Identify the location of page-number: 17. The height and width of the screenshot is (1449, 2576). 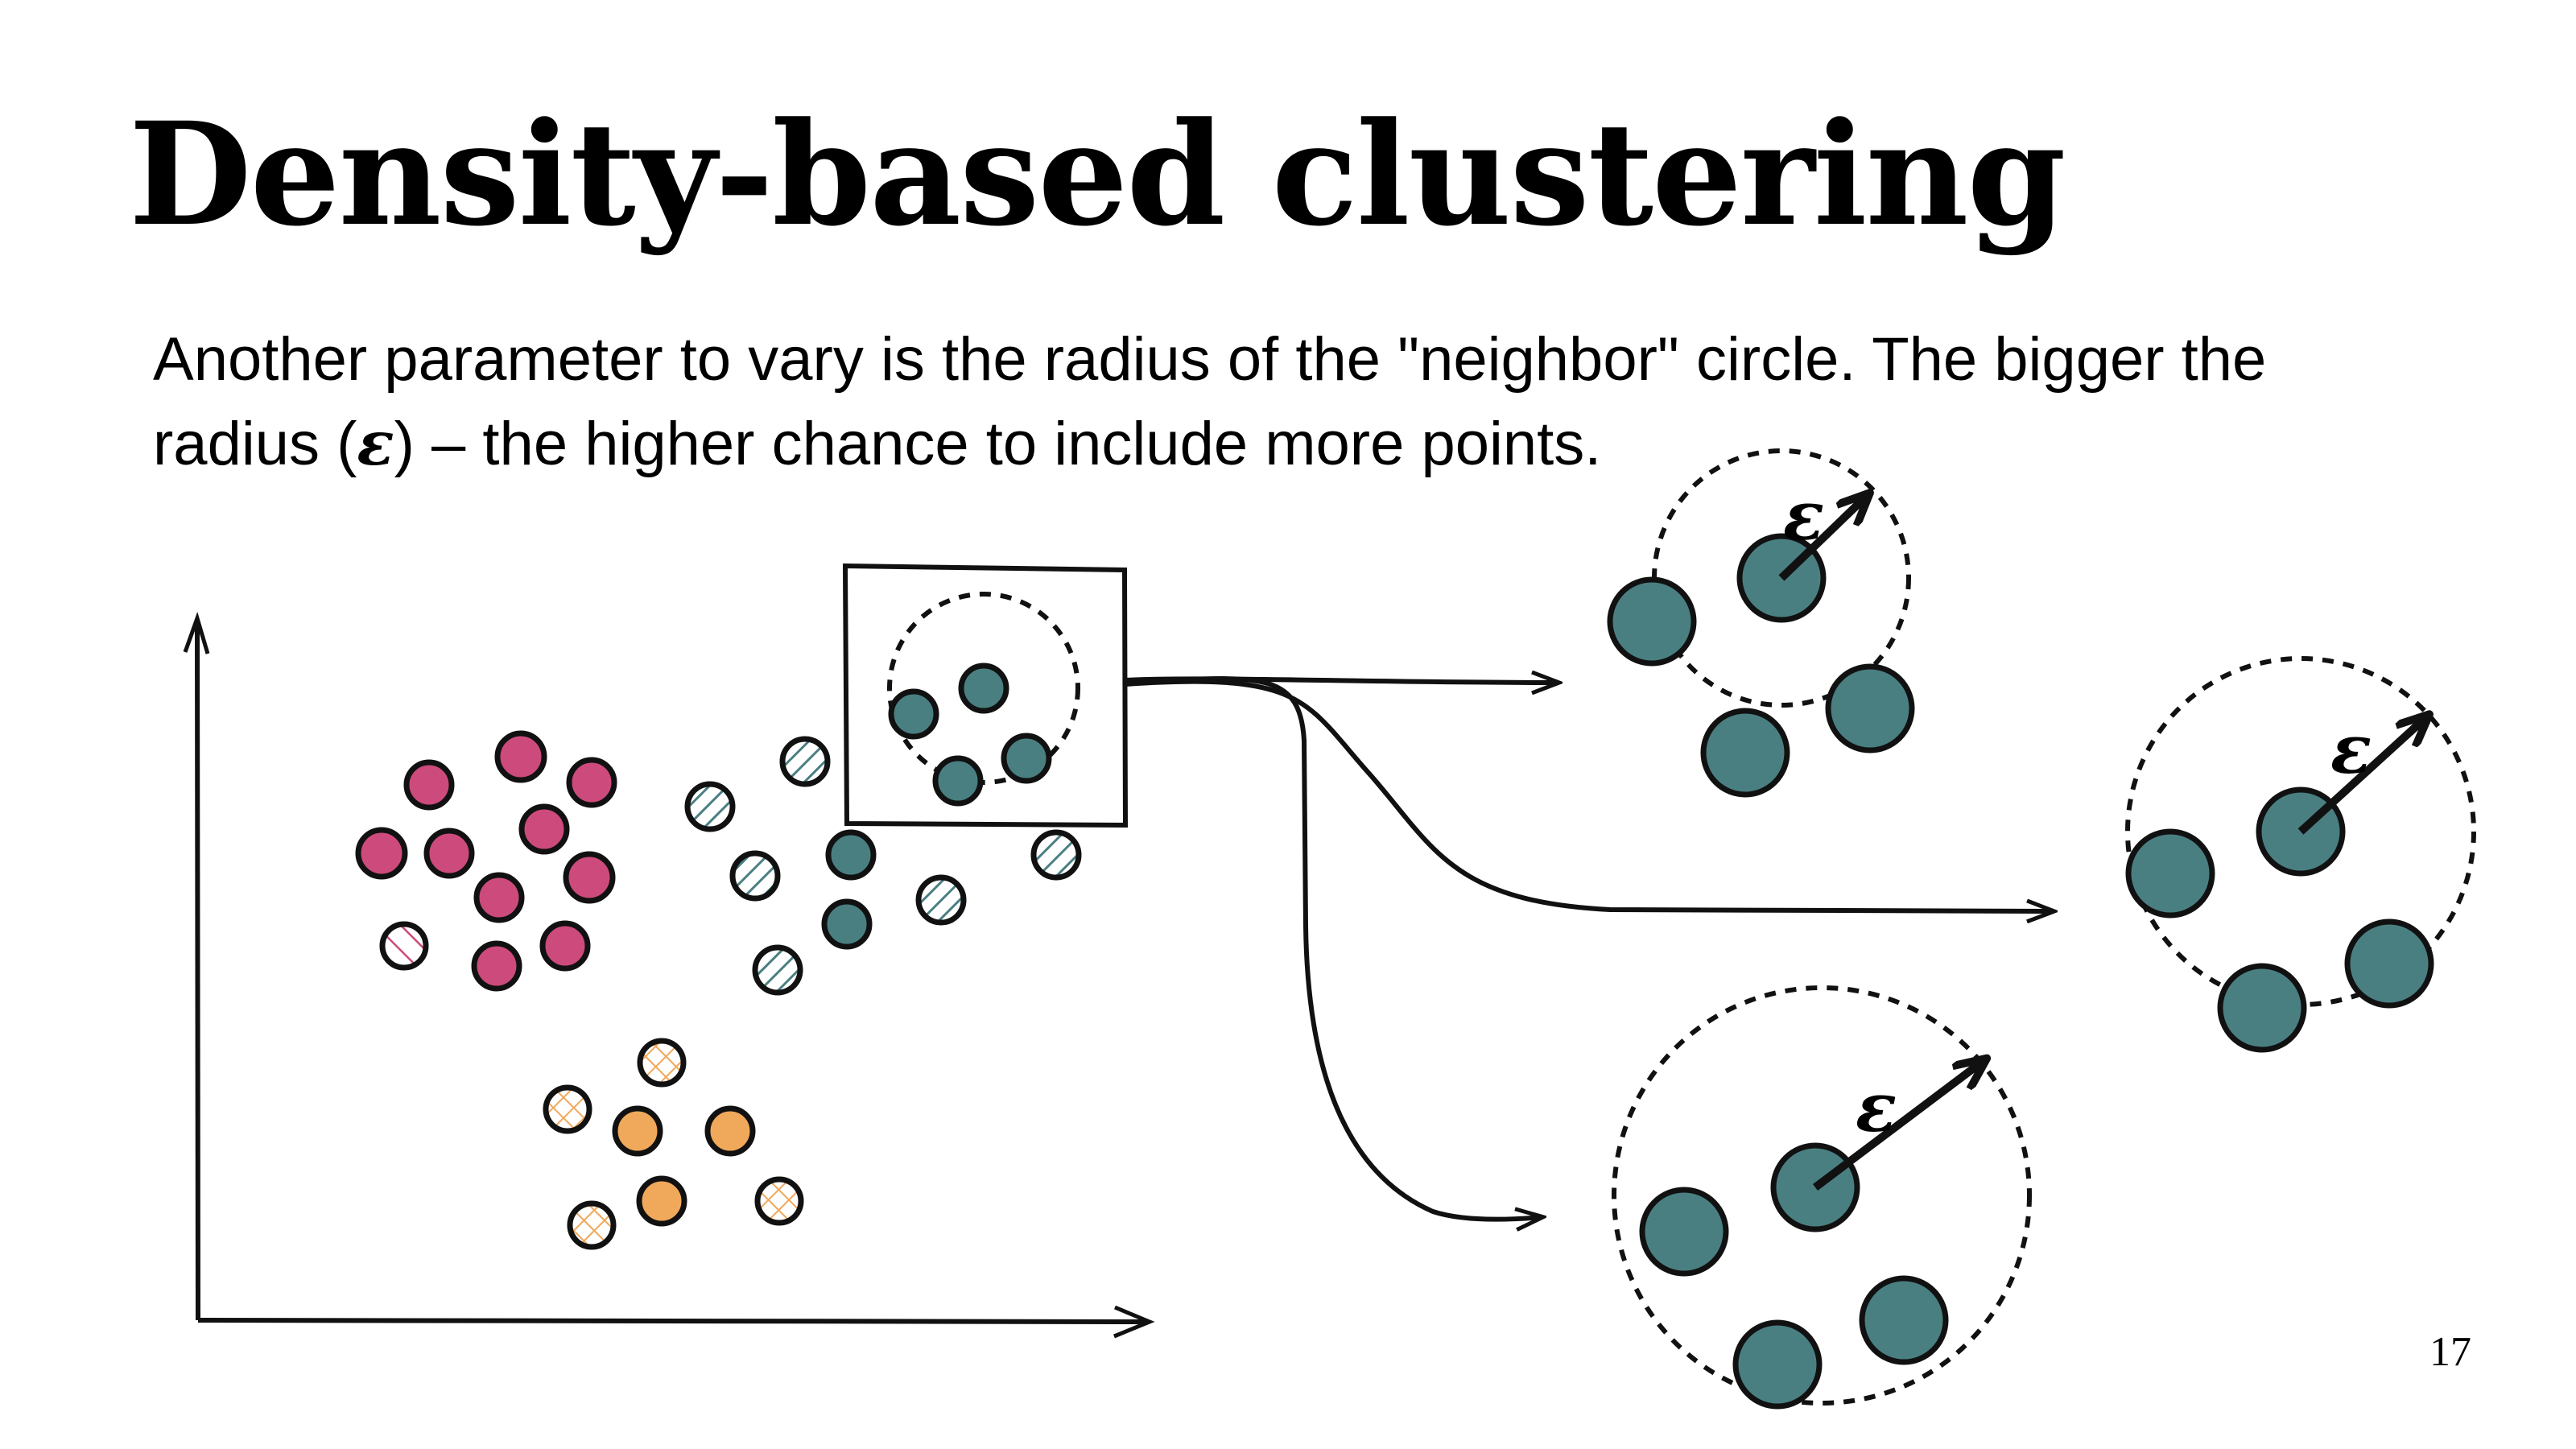
(2450, 1352).